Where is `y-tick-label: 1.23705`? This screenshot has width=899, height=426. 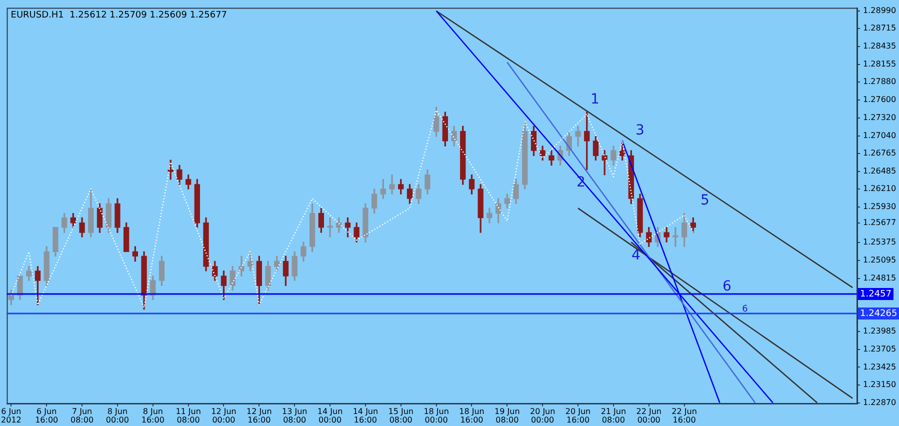 y-tick-label: 1.23705 is located at coordinates (879, 349).